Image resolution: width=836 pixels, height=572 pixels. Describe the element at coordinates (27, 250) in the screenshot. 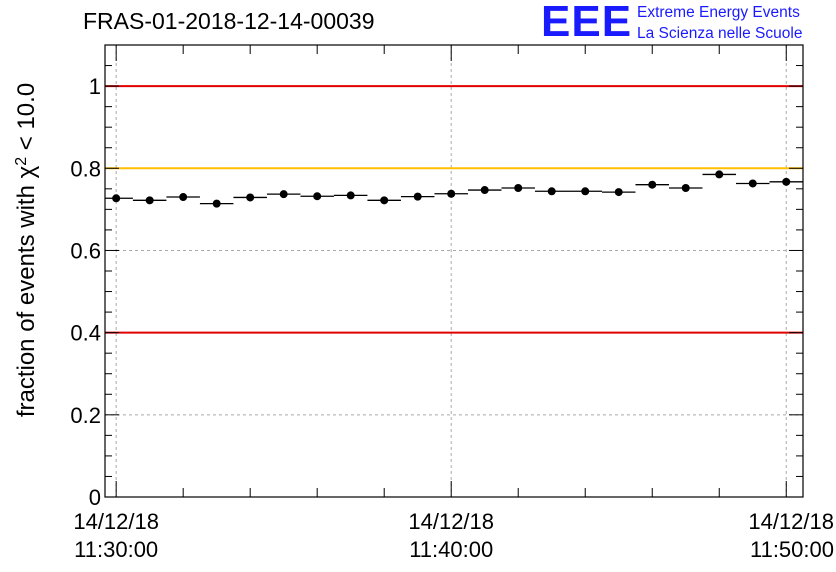

I see `y-axis-label: fraction of events with χ2 < 10.0` at that location.